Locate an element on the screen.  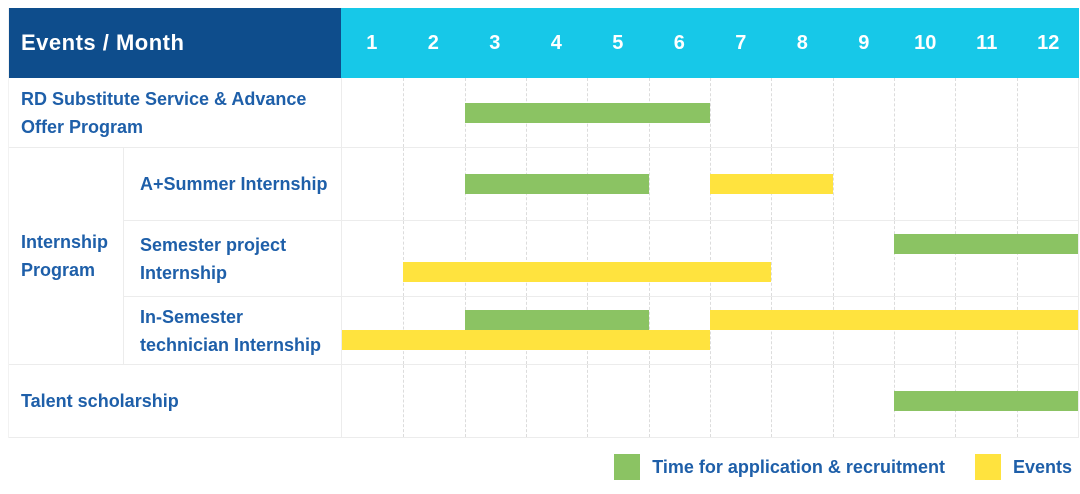
group-label-internship-program: Internship Program is located at coordinates (66, 256).